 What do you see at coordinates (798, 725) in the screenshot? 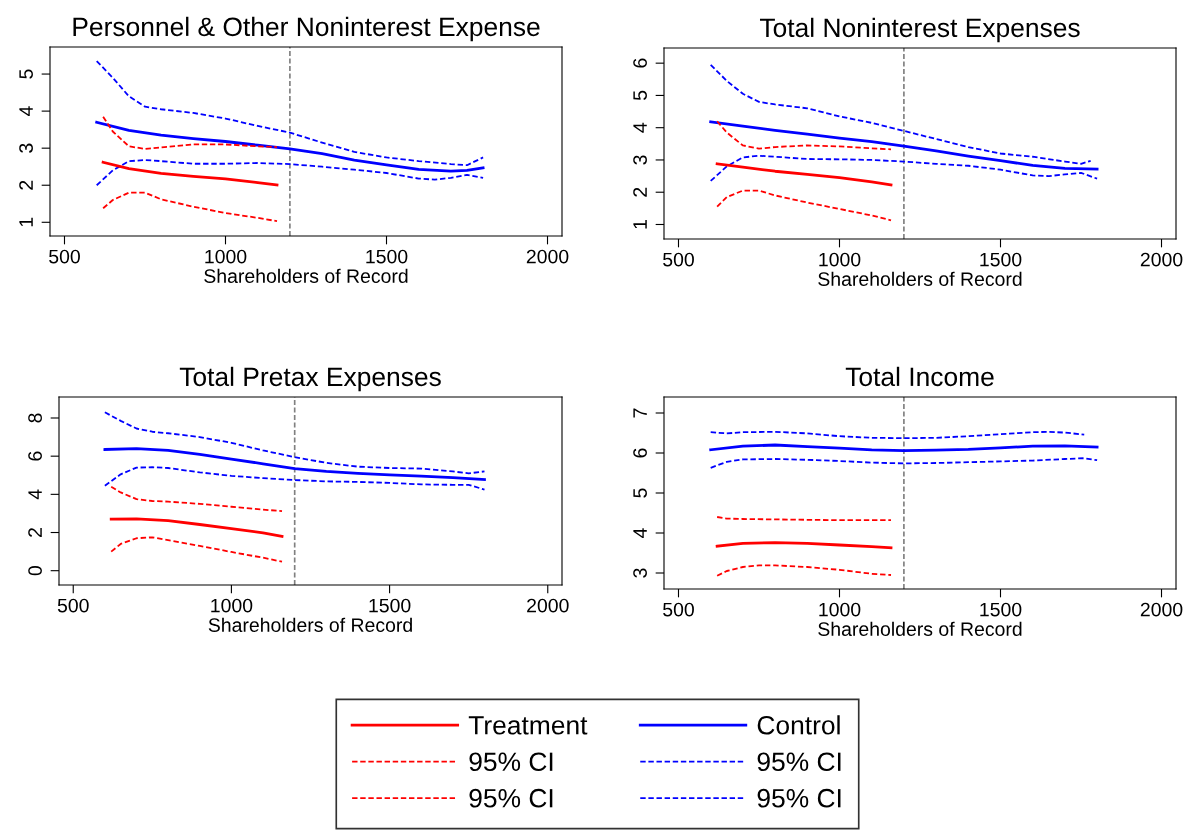
I see `legend-label: Control` at bounding box center [798, 725].